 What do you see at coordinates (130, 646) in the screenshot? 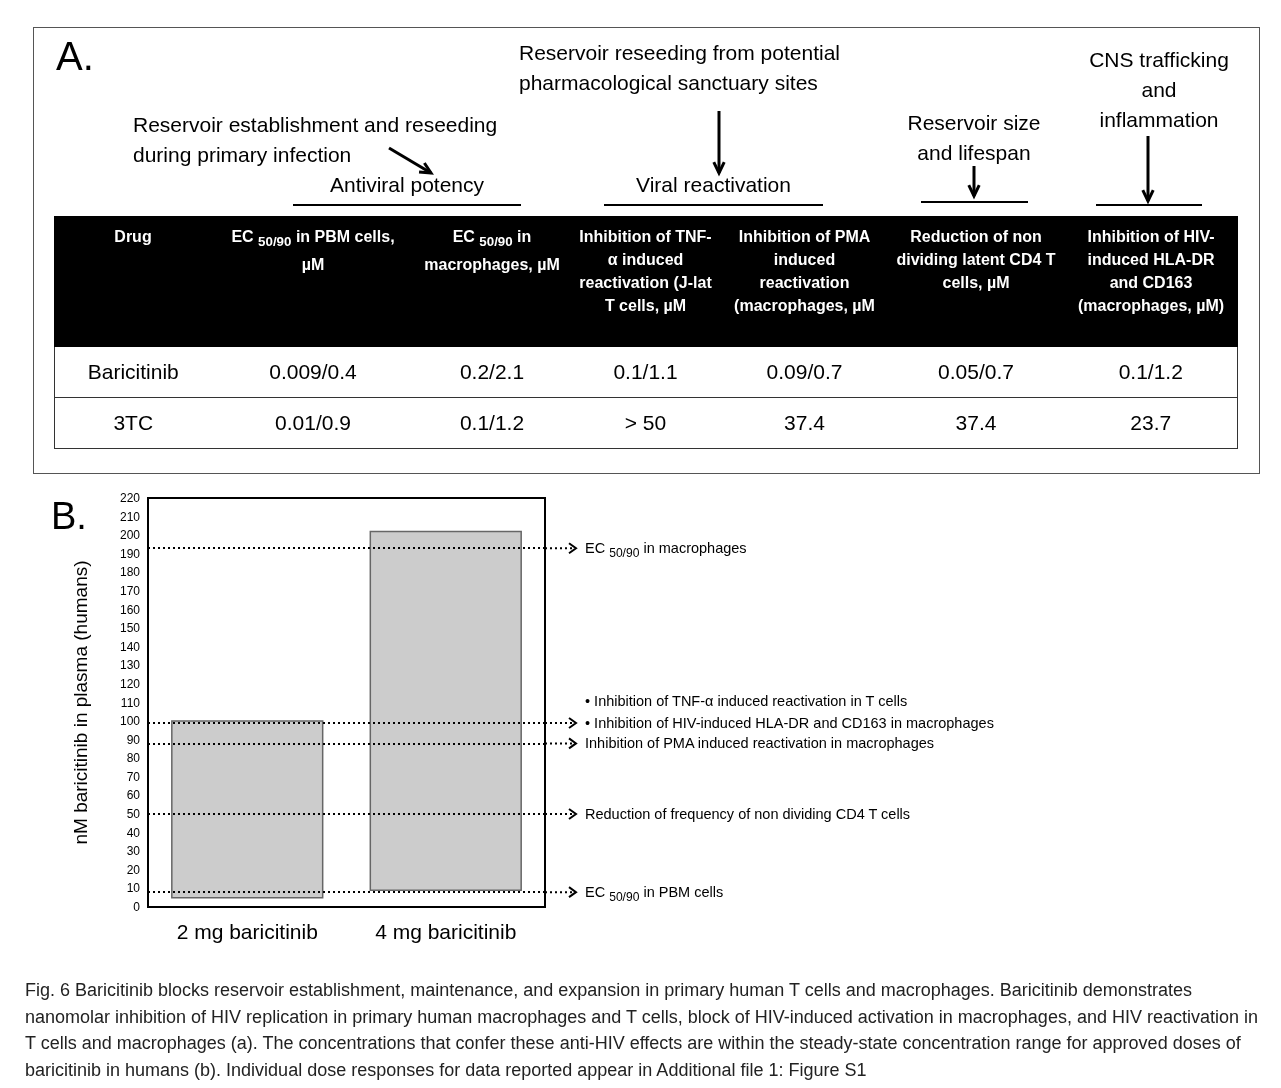
I see `y-tick-label: 140` at bounding box center [130, 646].